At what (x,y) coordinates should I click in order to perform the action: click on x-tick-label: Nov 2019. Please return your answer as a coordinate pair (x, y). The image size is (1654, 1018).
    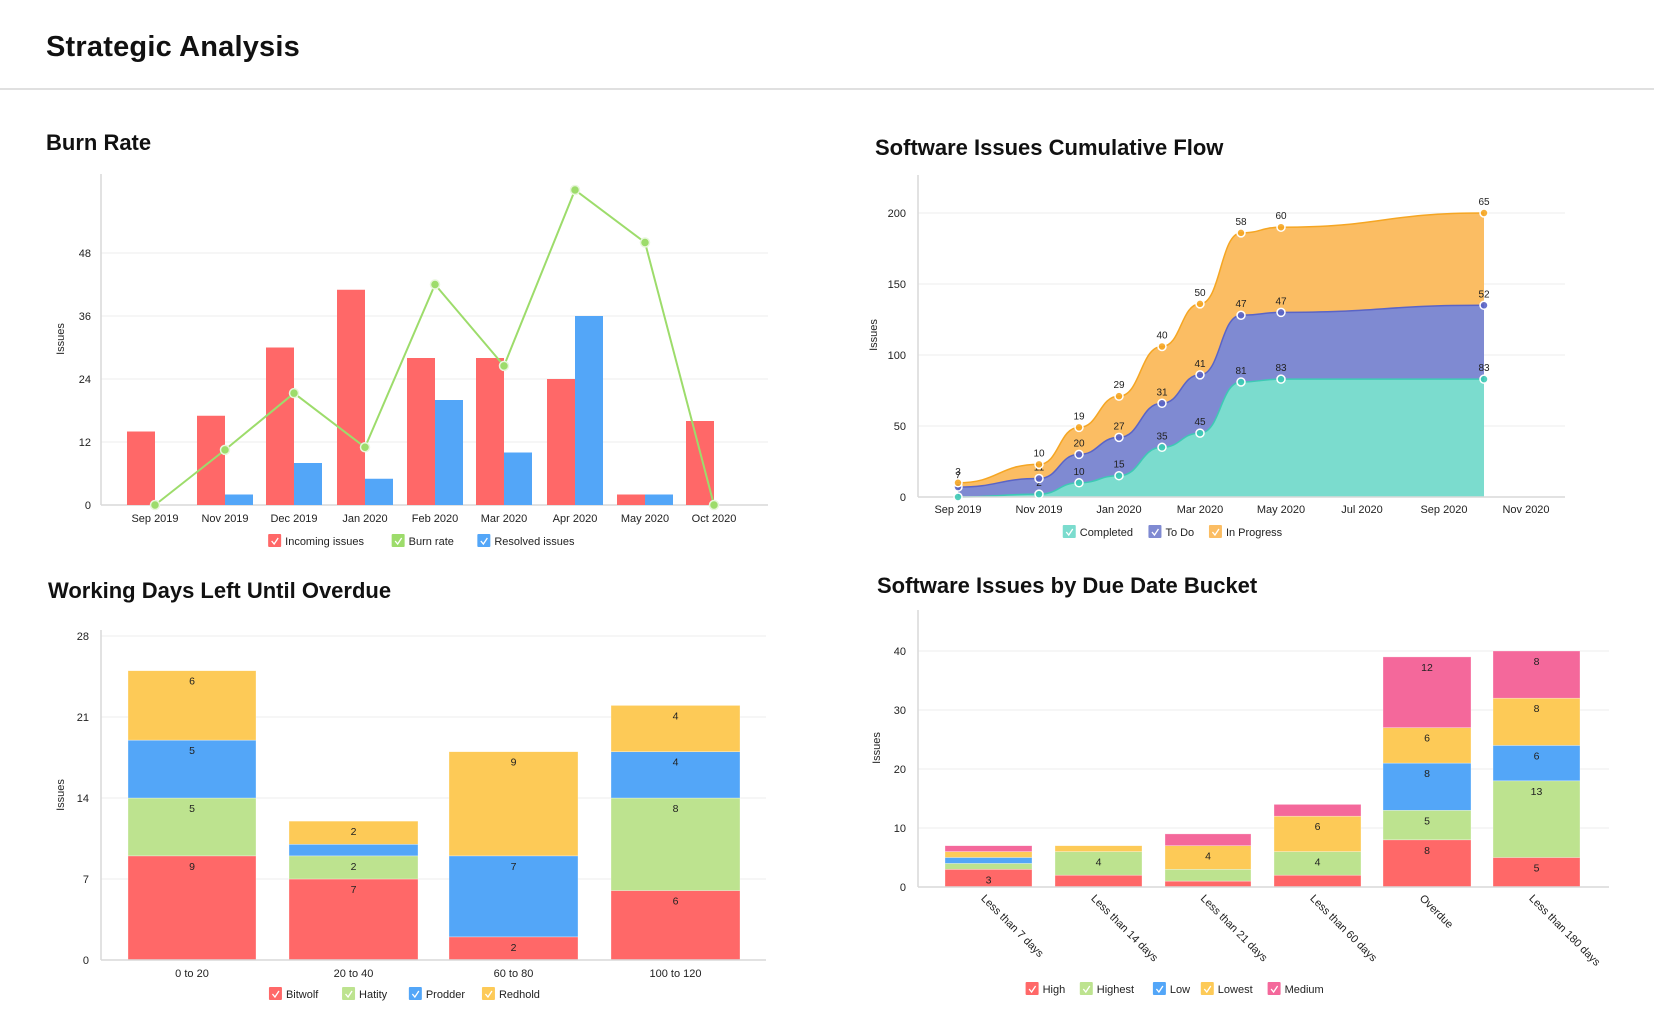
    Looking at the image, I should click on (224, 519).